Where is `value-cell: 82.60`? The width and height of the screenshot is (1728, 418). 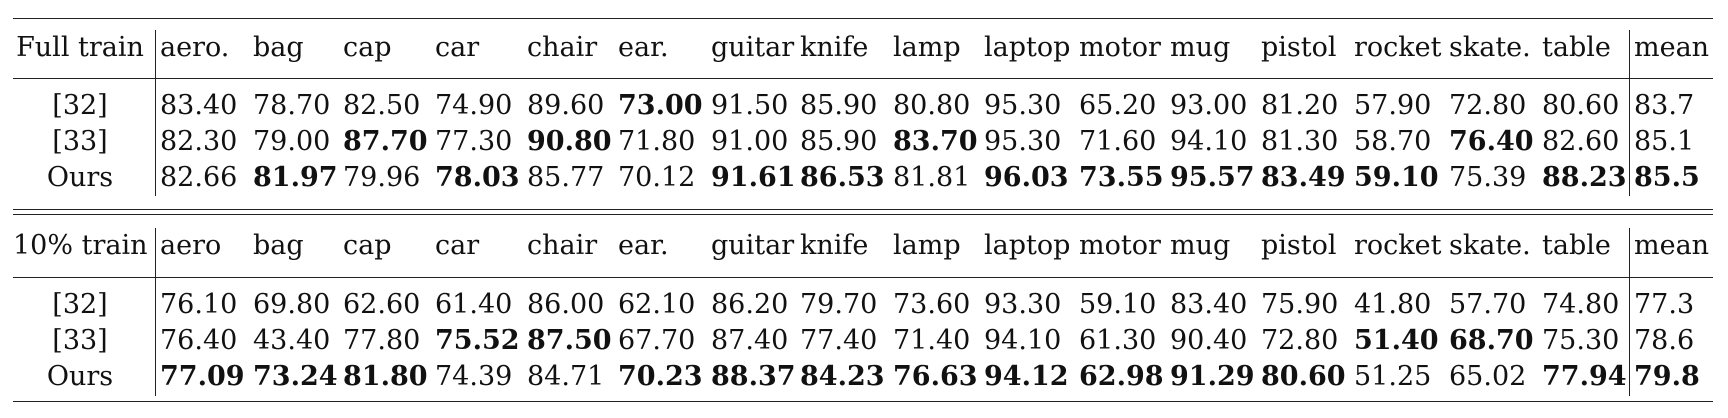 value-cell: 82.60 is located at coordinates (1581, 141).